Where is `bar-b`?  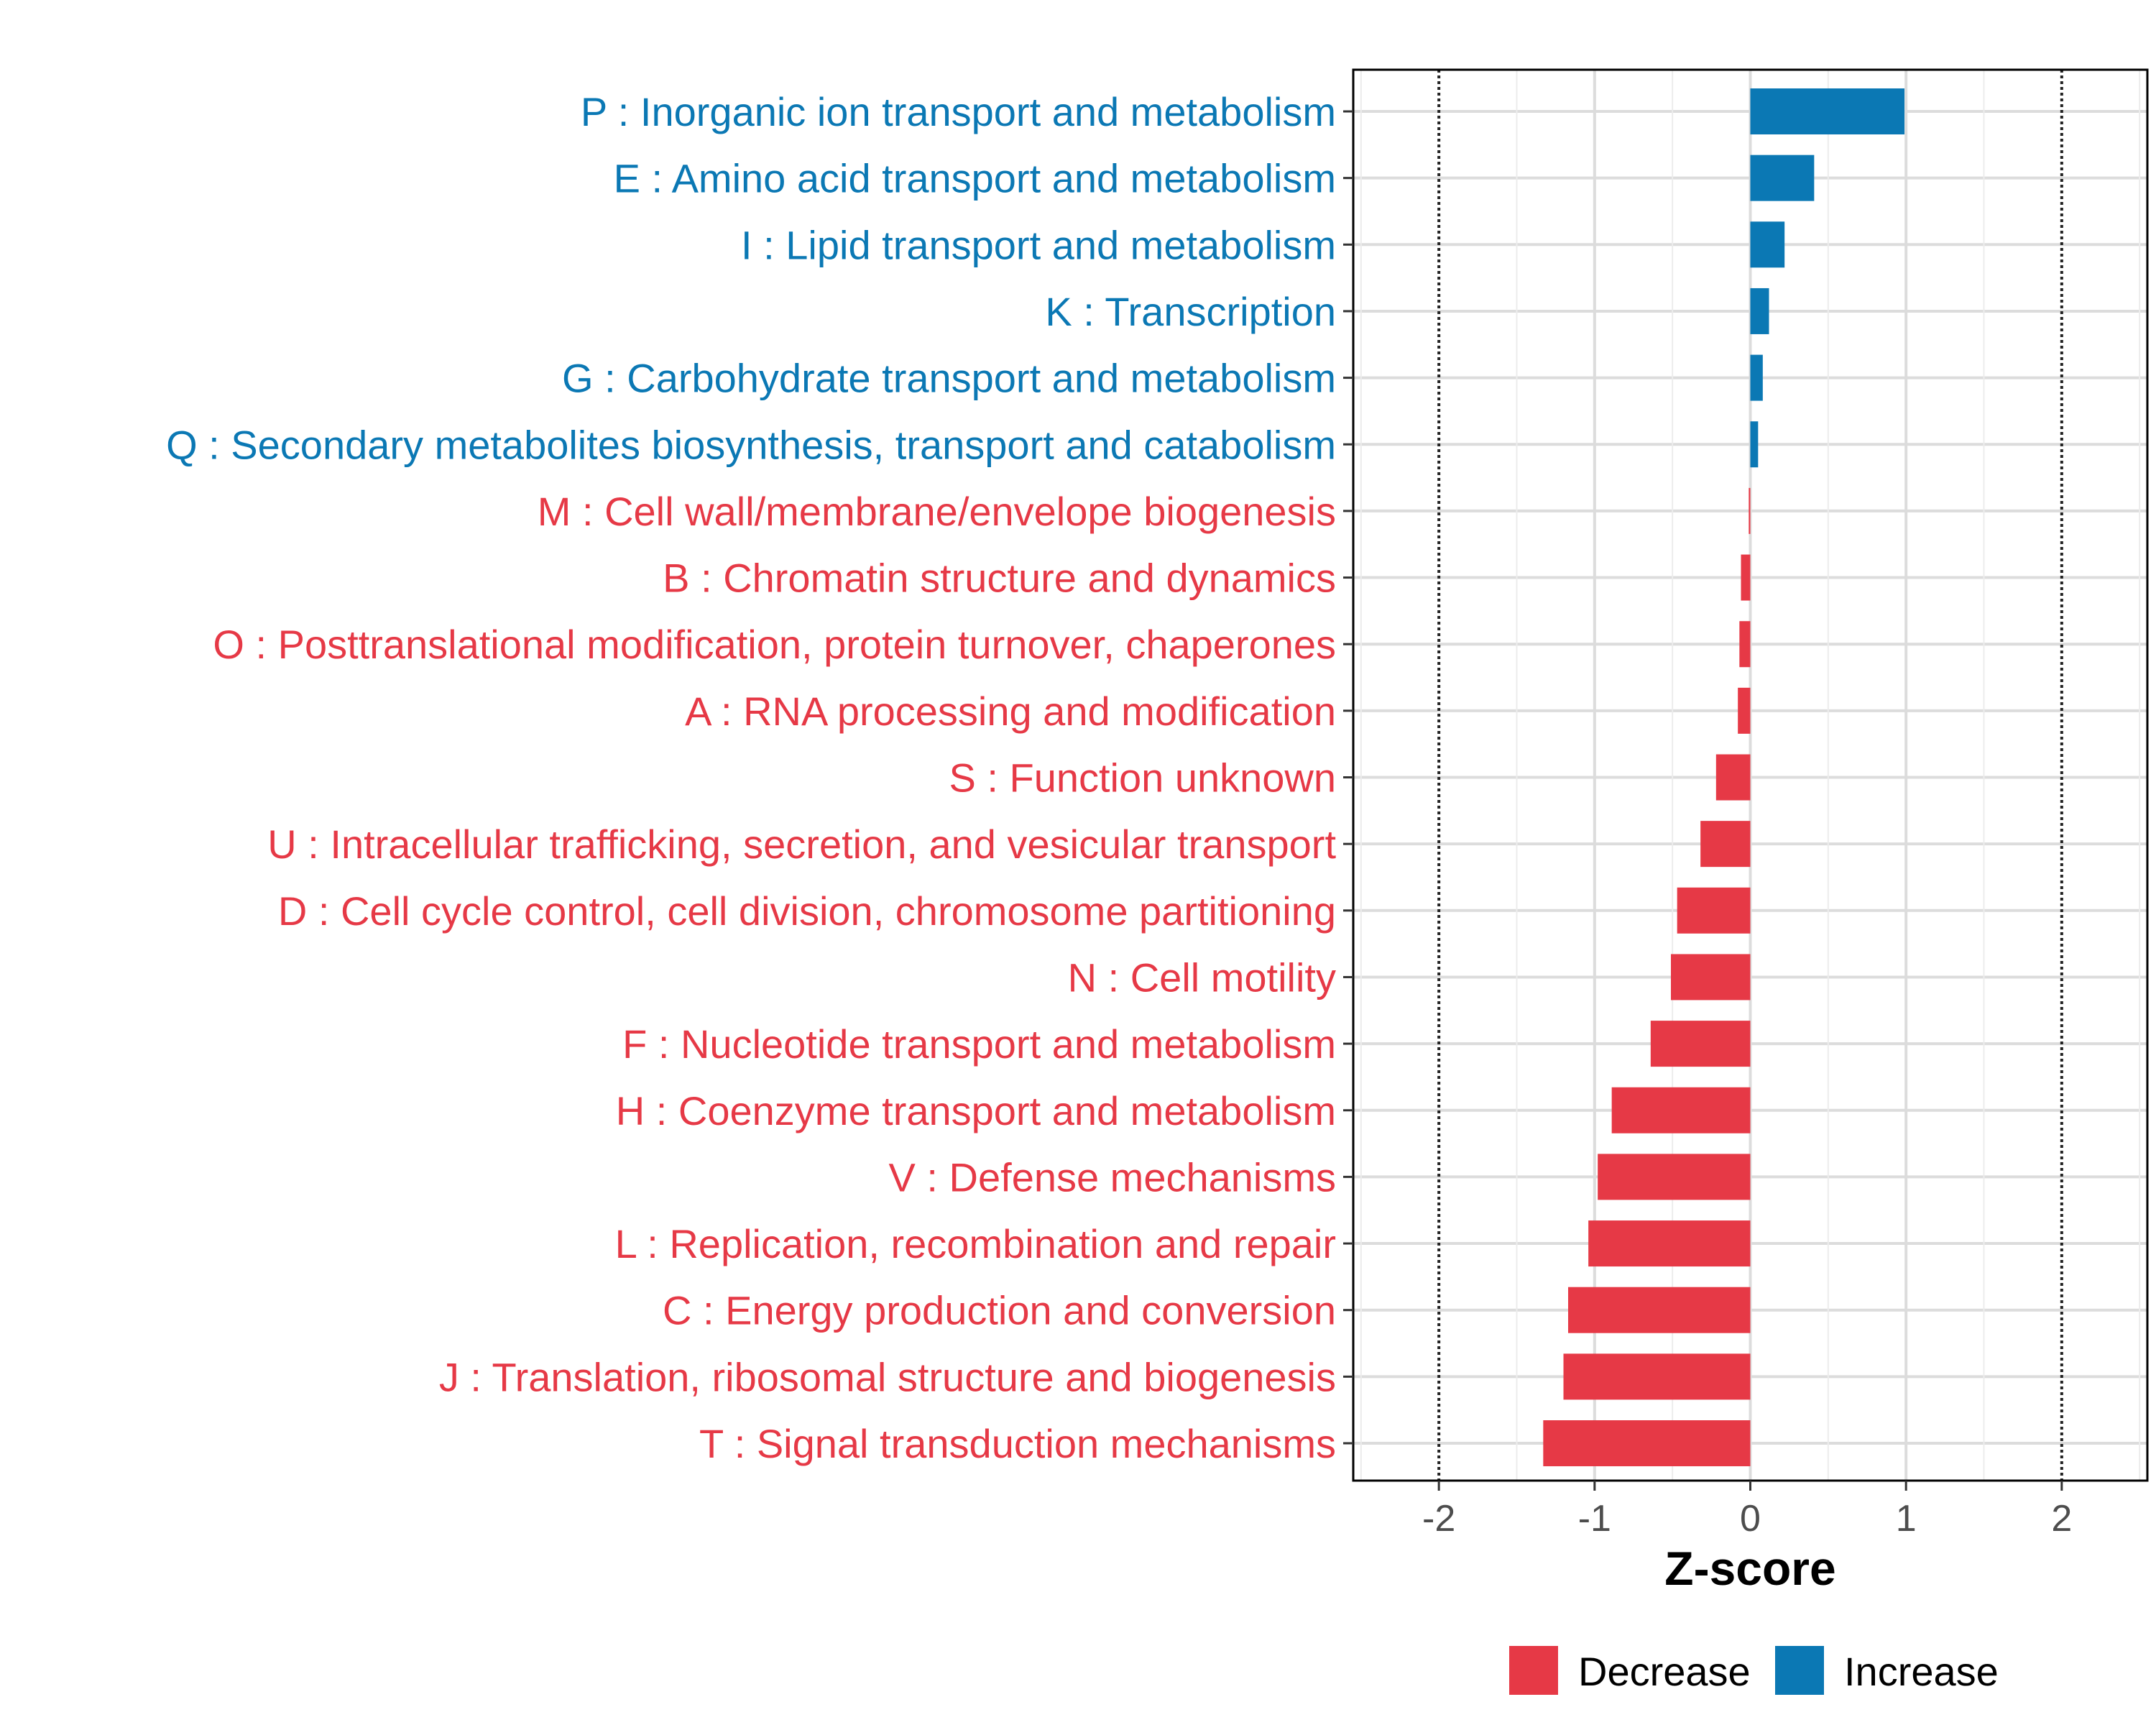 bar-b is located at coordinates (1746, 577).